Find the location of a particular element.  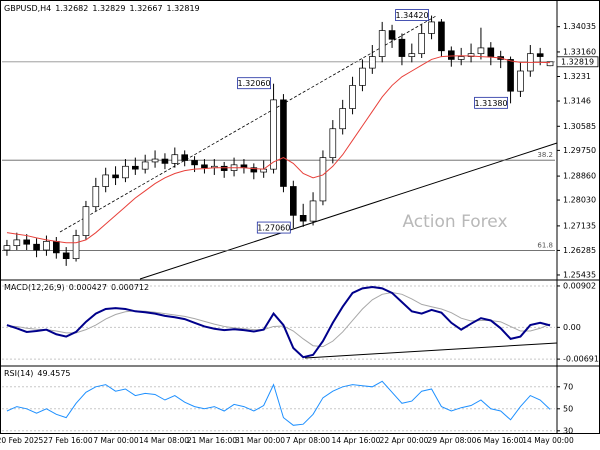

header-value: 1.32819 is located at coordinates (183, 8).